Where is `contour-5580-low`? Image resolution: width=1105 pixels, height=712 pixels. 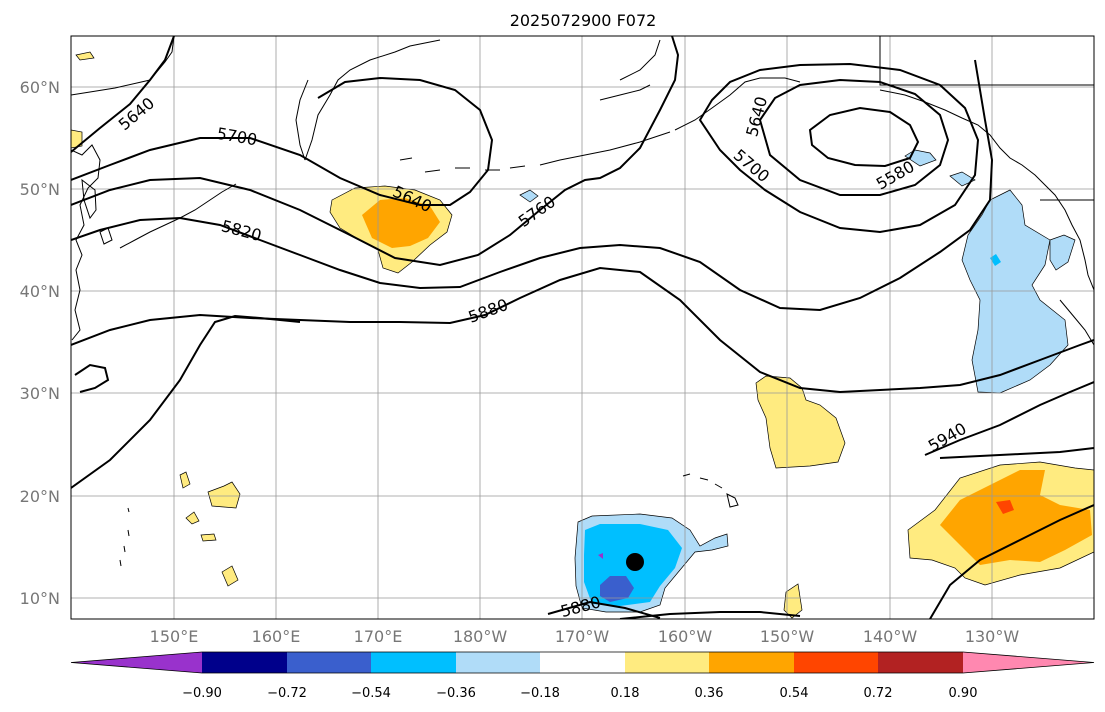
contour-5580-low is located at coordinates (864, 137).